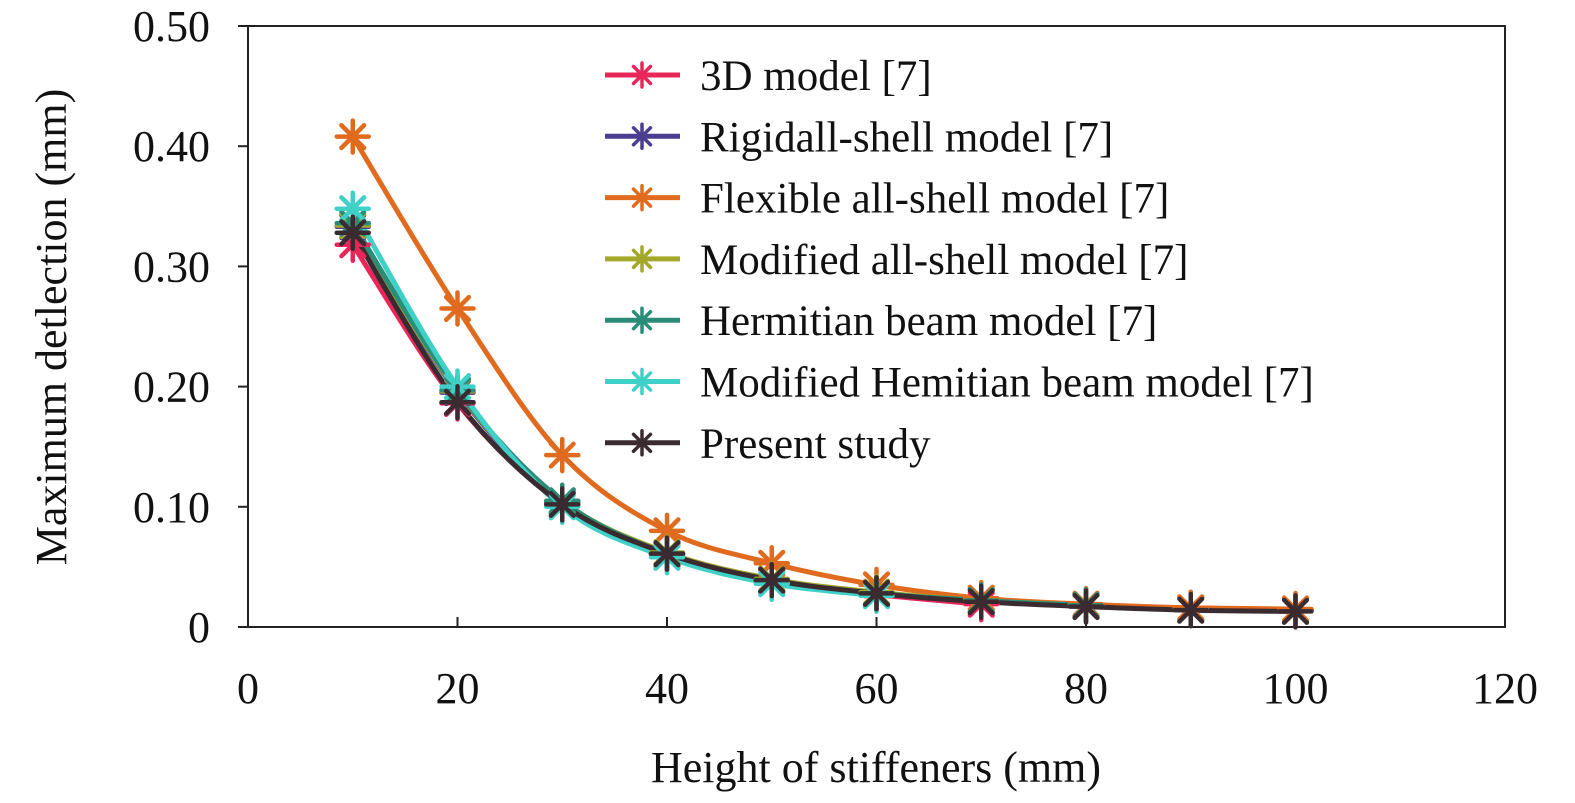  What do you see at coordinates (458, 688) in the screenshot?
I see `x-tick-label: 20` at bounding box center [458, 688].